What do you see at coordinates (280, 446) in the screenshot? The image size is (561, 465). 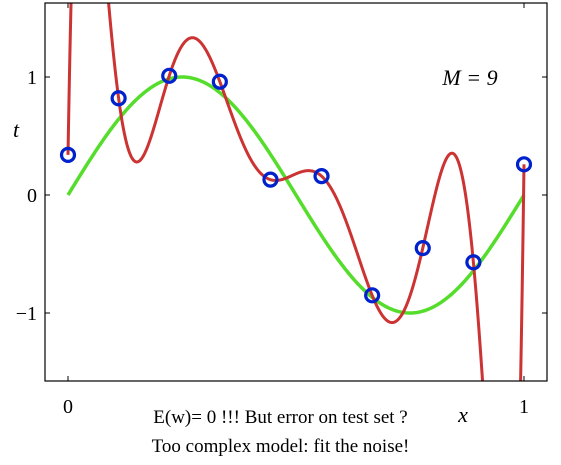 I see `caption-line-2: Too complex model: fit the noise!` at bounding box center [280, 446].